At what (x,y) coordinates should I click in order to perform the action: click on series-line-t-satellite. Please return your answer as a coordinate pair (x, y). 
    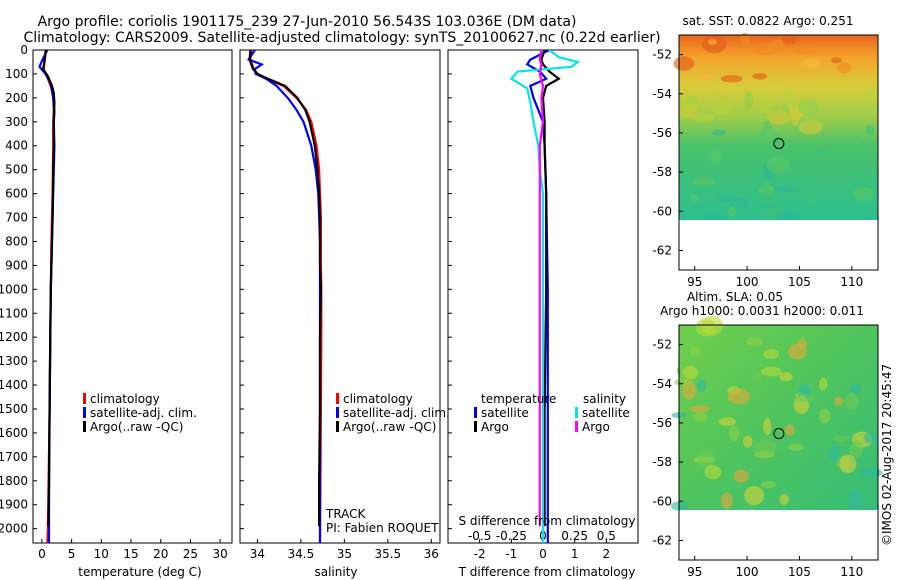
    Looking at the image, I should click on (537, 296).